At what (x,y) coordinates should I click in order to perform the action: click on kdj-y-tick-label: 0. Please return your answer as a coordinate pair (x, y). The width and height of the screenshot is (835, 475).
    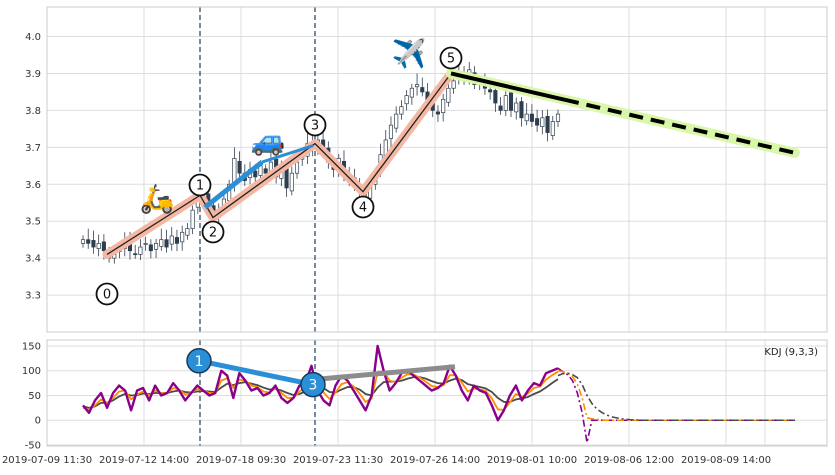
    Looking at the image, I should click on (38, 421).